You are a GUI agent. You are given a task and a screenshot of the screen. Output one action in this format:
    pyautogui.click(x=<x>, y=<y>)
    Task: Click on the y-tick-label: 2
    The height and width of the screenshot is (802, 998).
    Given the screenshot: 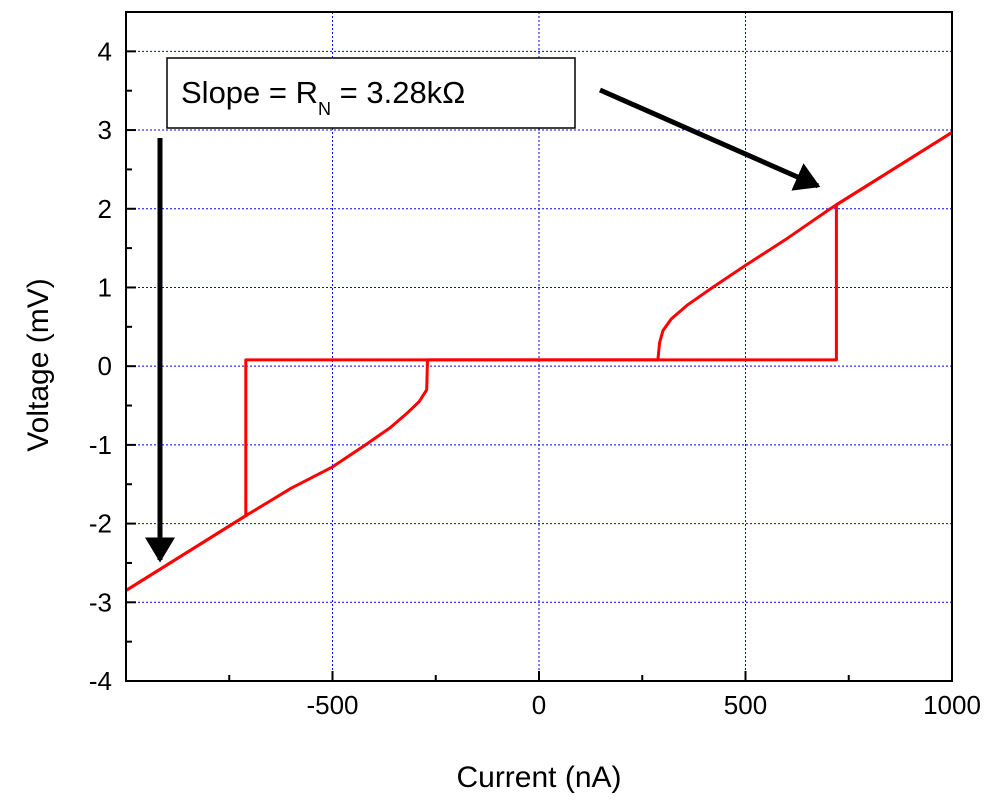 What is the action you would take?
    pyautogui.click(x=105, y=209)
    